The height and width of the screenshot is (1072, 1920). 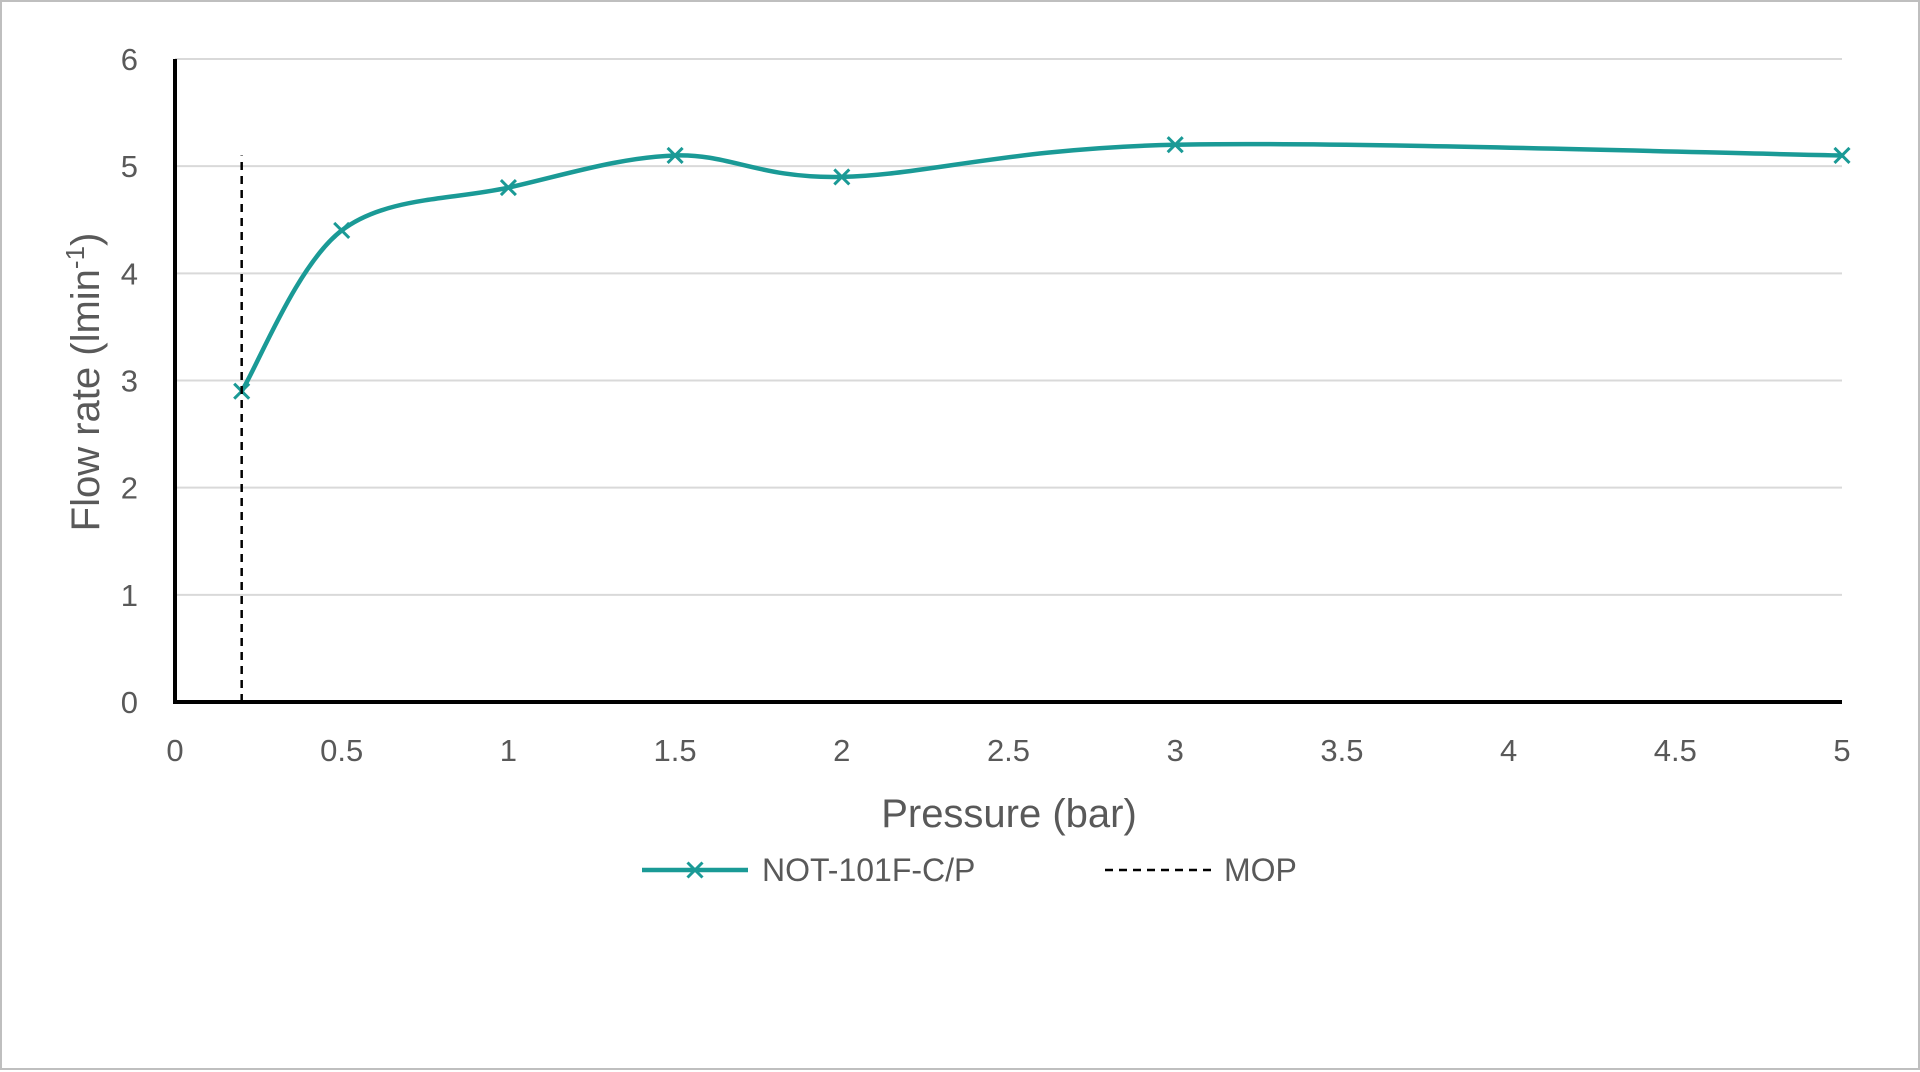 I want to click on x-tick-label: 1, so click(x=508, y=750).